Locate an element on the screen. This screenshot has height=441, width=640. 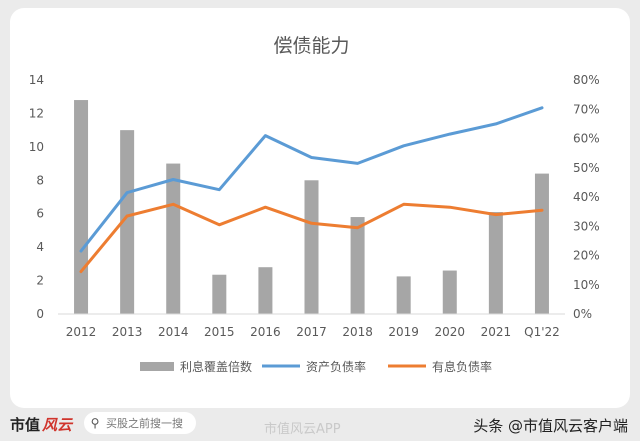
y-left-tick: 6 is located at coordinates (40, 214).